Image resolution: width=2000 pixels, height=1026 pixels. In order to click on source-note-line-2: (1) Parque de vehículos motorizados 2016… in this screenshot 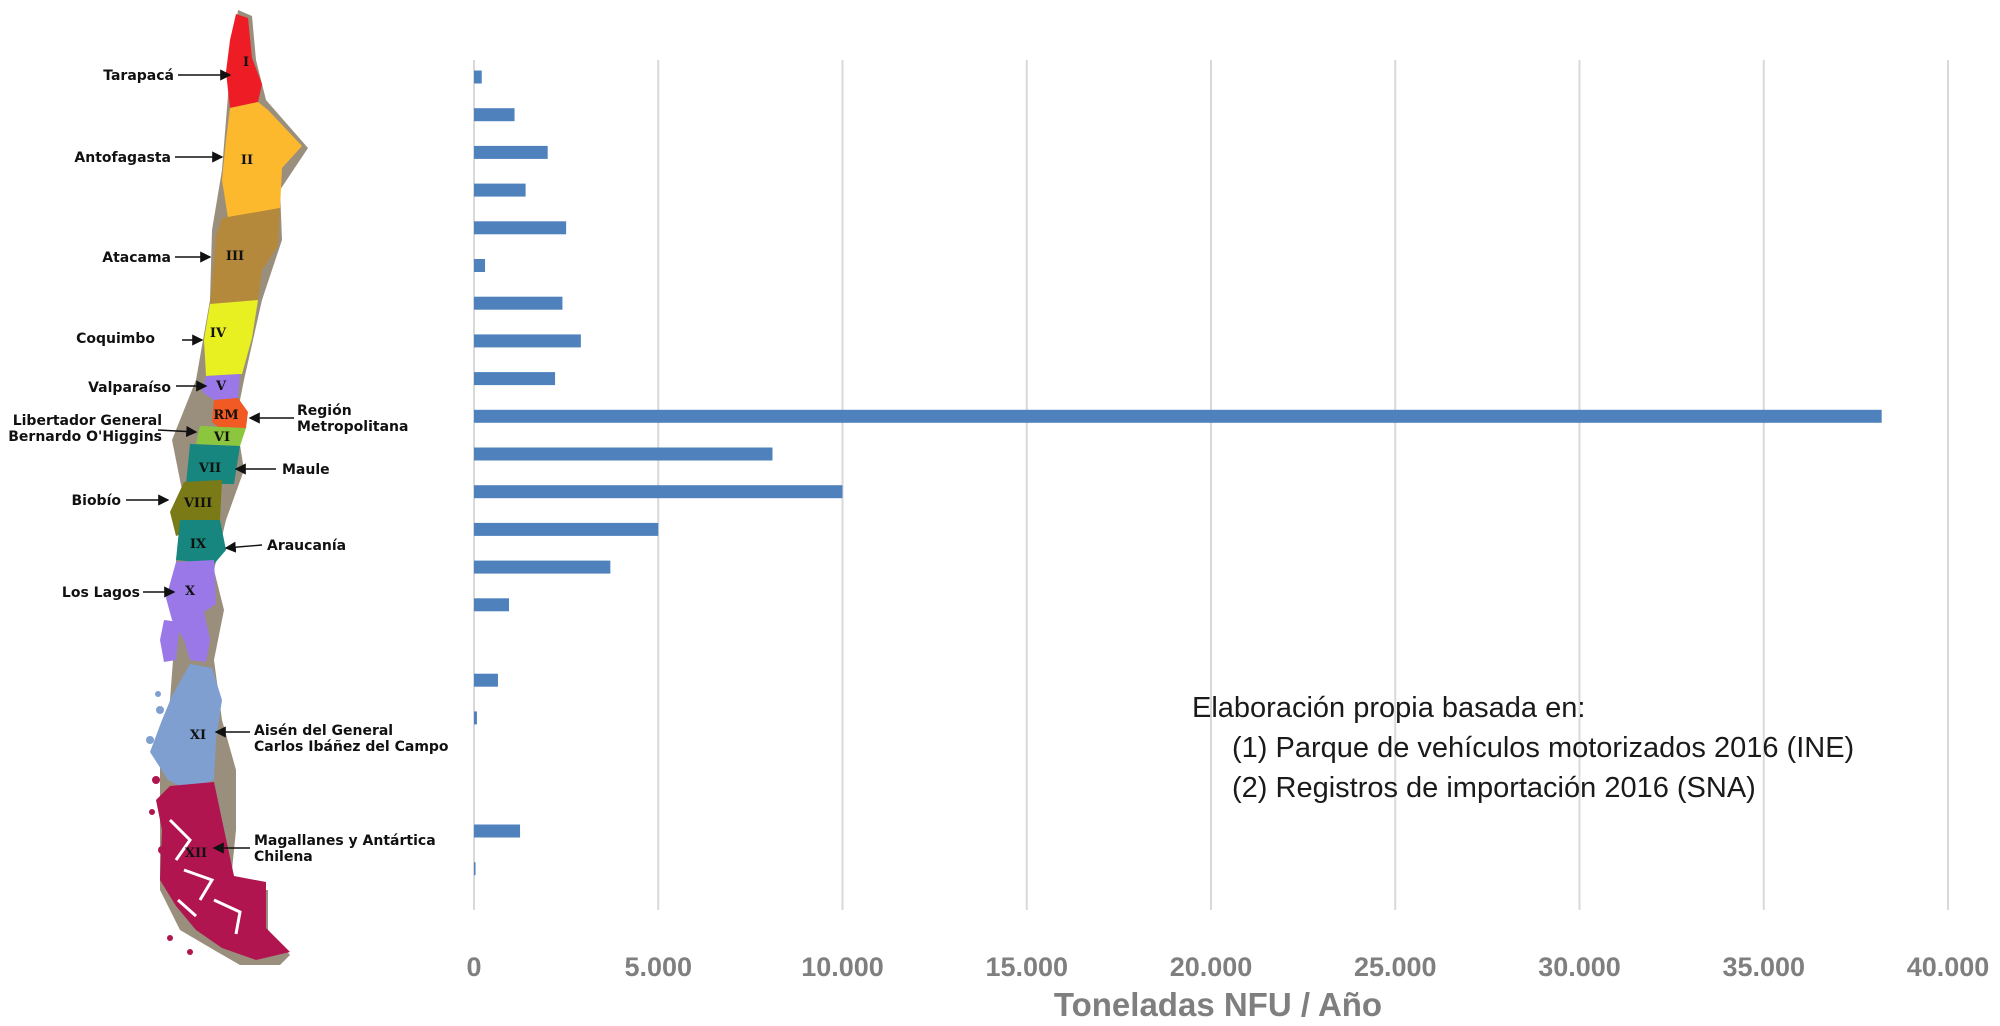, I will do `click(1543, 748)`.